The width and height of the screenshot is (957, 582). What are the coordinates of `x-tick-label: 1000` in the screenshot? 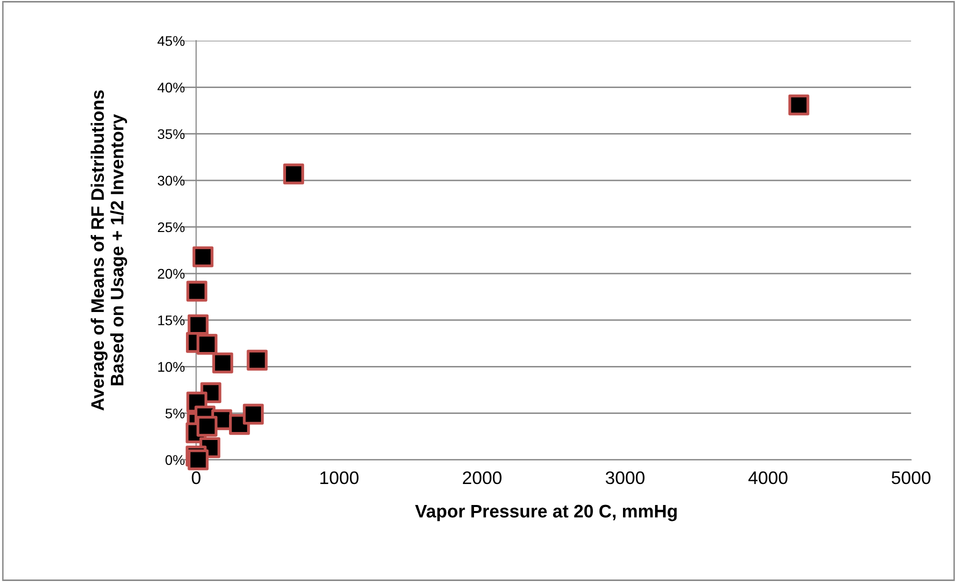 It's located at (339, 477).